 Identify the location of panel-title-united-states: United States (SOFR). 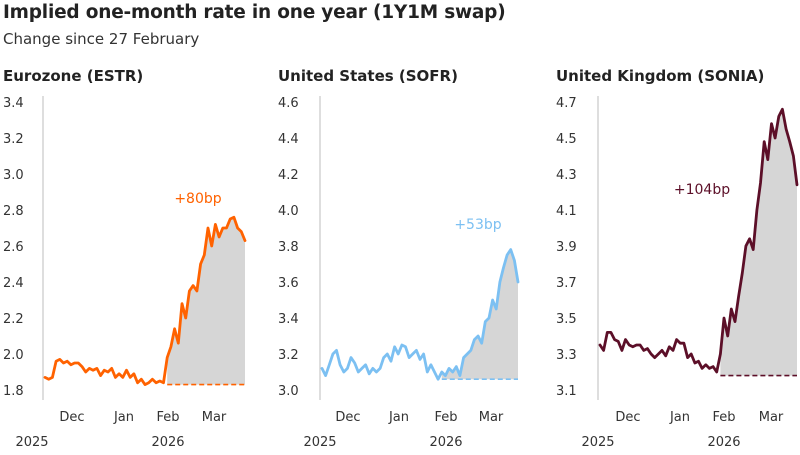
(368, 76).